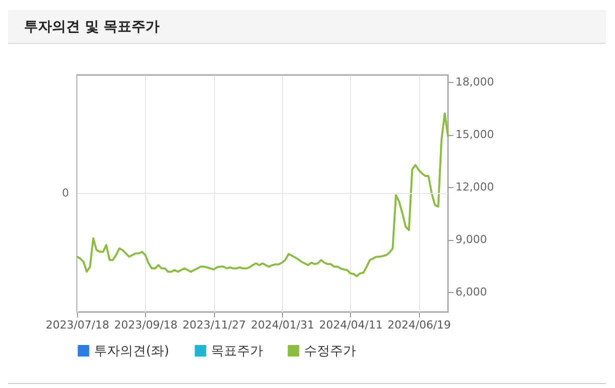  I want to click on legend-label: 수정주가, so click(330, 351).